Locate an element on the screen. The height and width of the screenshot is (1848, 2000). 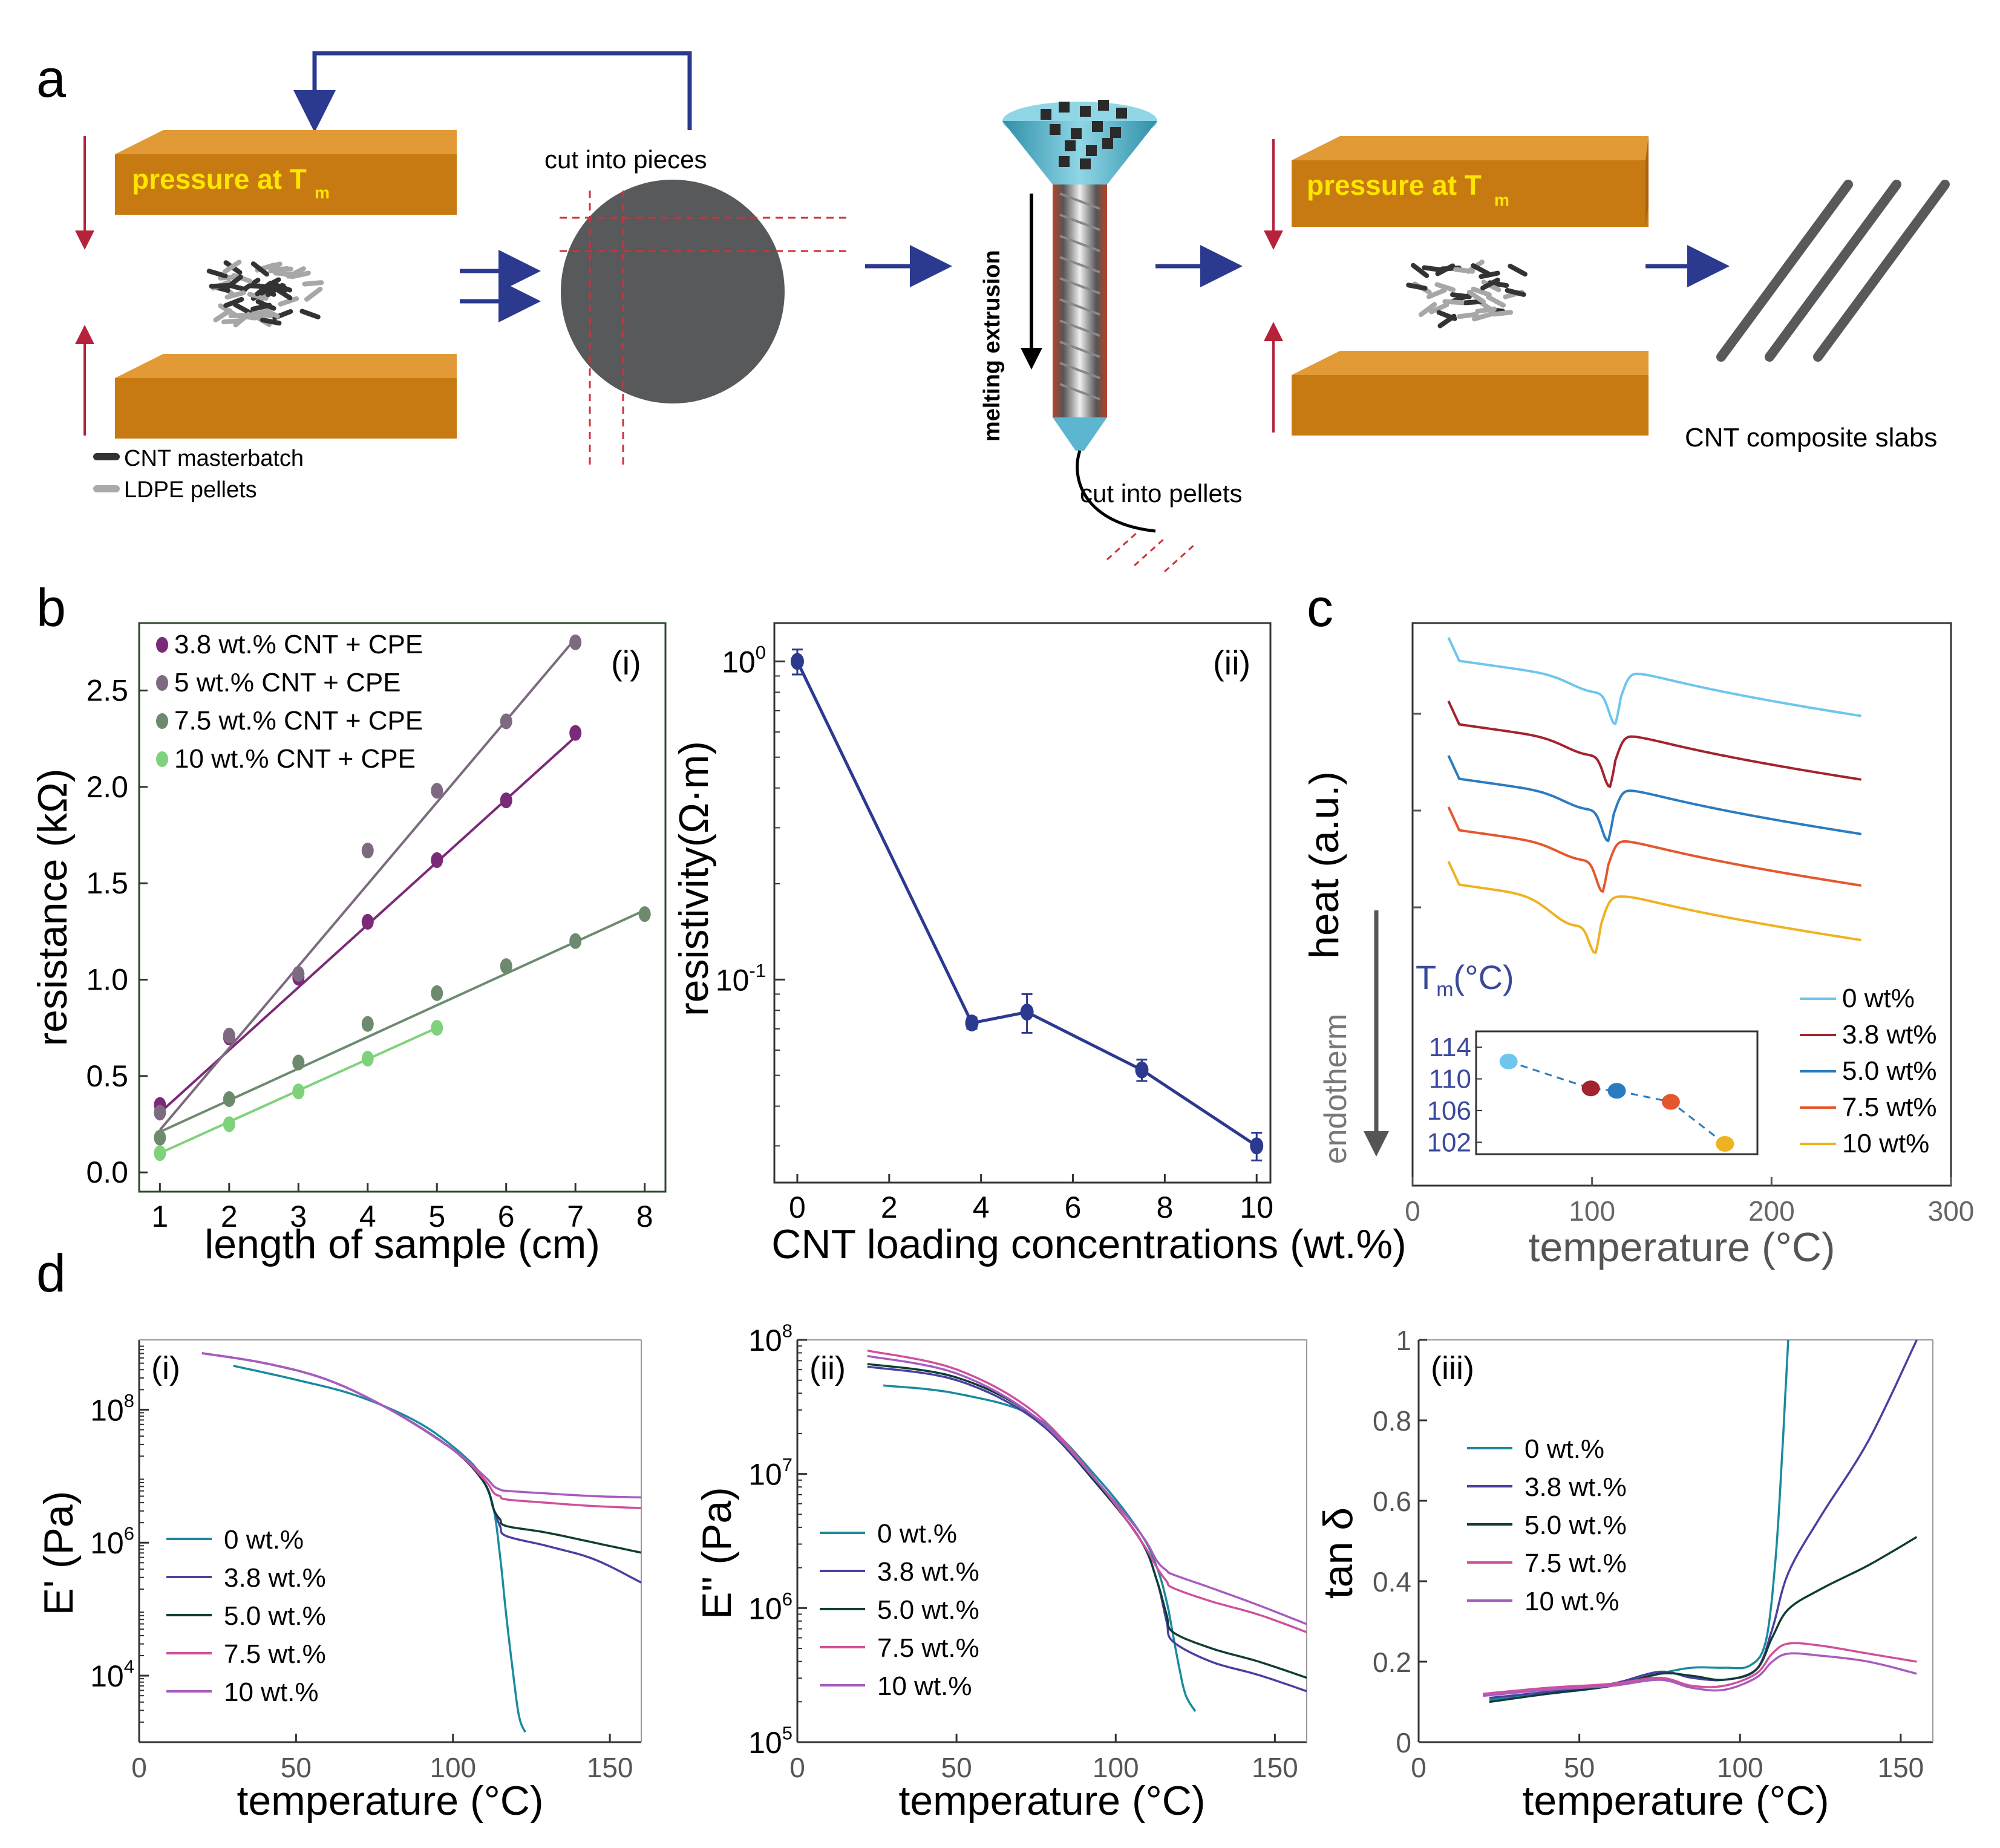
x-tick-label: 5 is located at coordinates (436, 1216).